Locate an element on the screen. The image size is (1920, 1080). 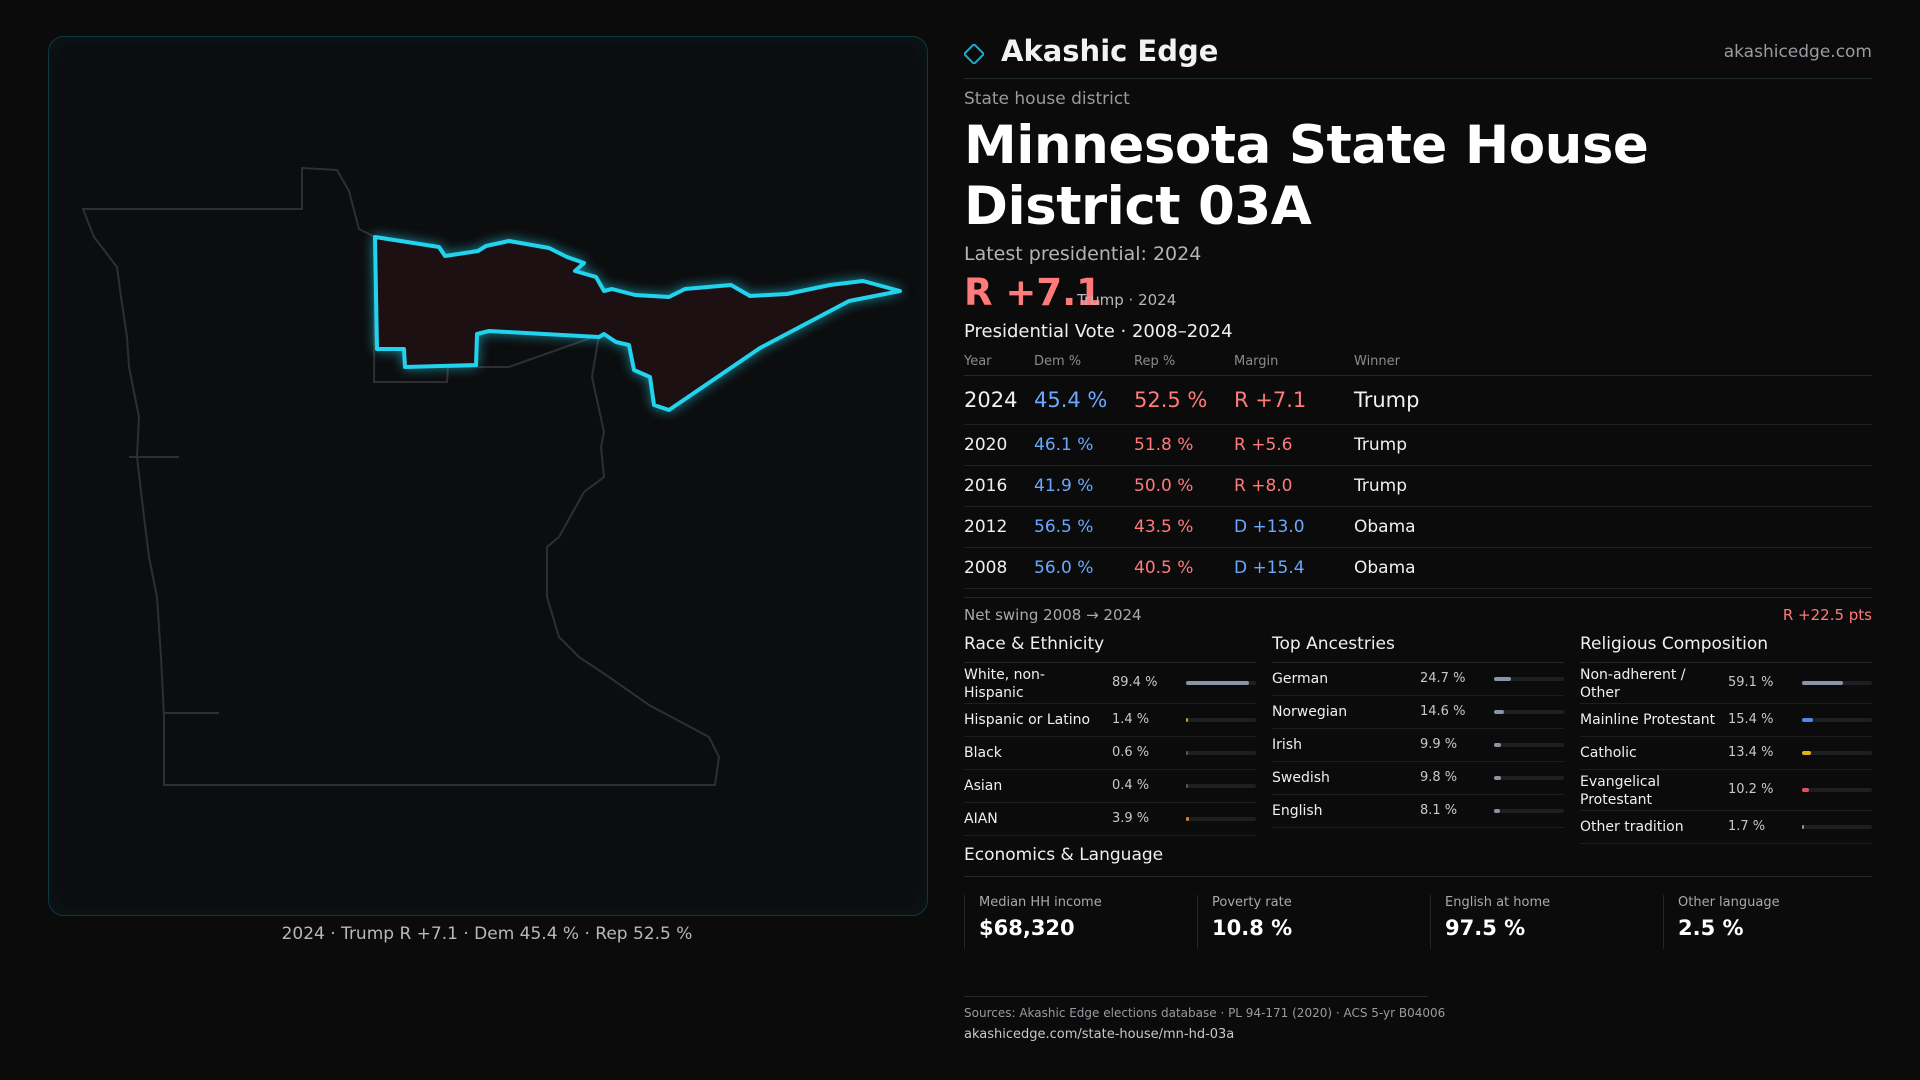
cell-year: 2020 is located at coordinates (999, 445).